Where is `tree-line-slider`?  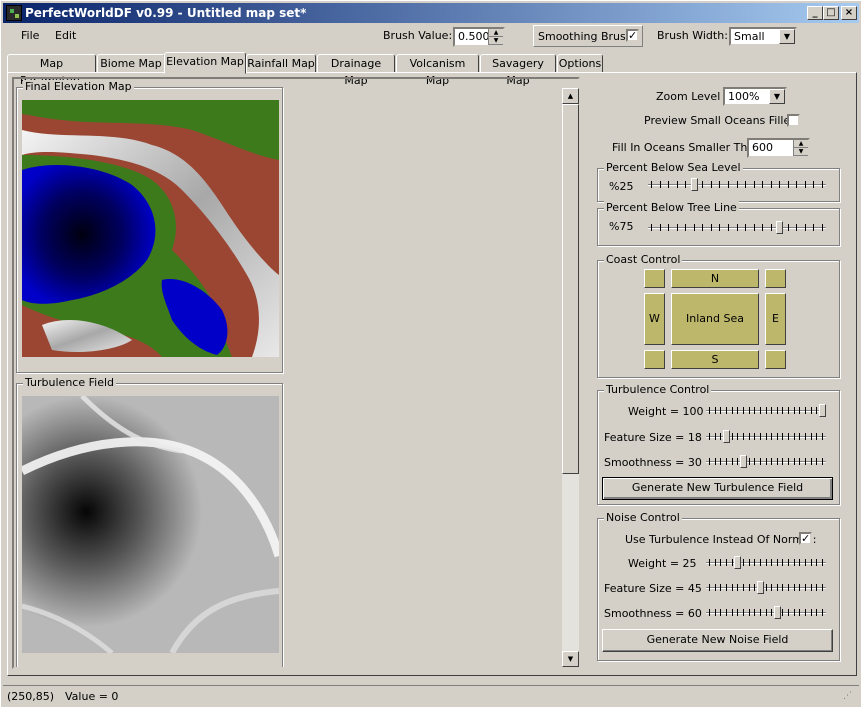
tree-line-slider is located at coordinates (737, 229).